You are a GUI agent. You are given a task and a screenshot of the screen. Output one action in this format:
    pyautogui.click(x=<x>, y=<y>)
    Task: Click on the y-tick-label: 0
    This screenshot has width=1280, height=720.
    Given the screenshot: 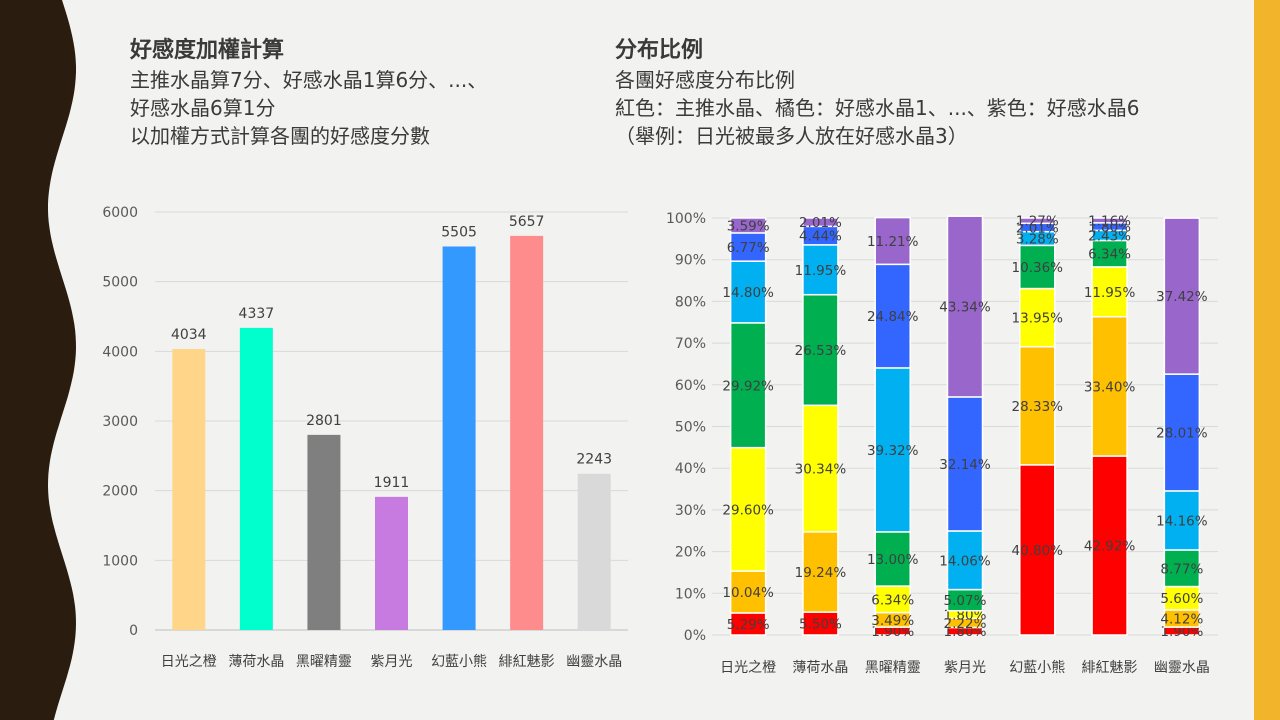 What is the action you would take?
    pyautogui.click(x=133, y=631)
    